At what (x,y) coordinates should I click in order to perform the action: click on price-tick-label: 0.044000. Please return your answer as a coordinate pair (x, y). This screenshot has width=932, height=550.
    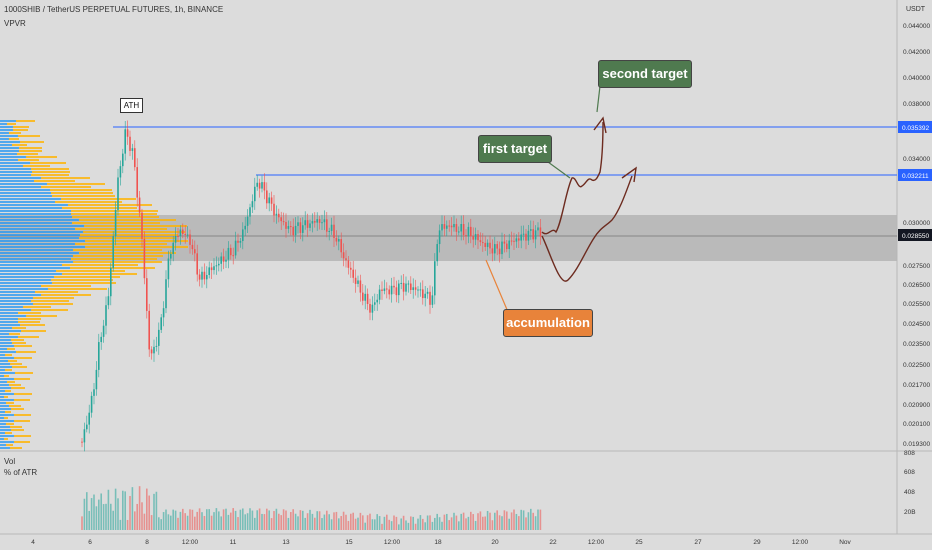
    Looking at the image, I should click on (916, 26).